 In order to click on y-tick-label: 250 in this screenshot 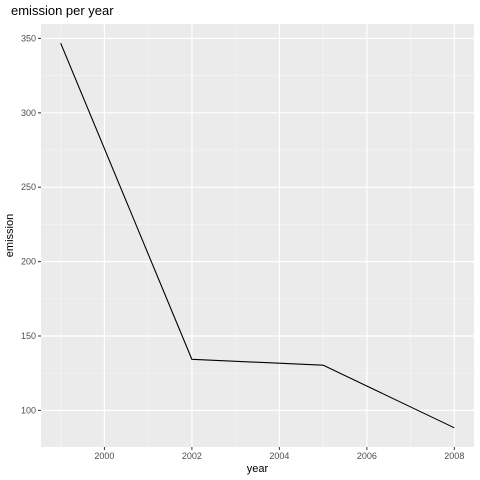, I will do `click(28, 187)`.